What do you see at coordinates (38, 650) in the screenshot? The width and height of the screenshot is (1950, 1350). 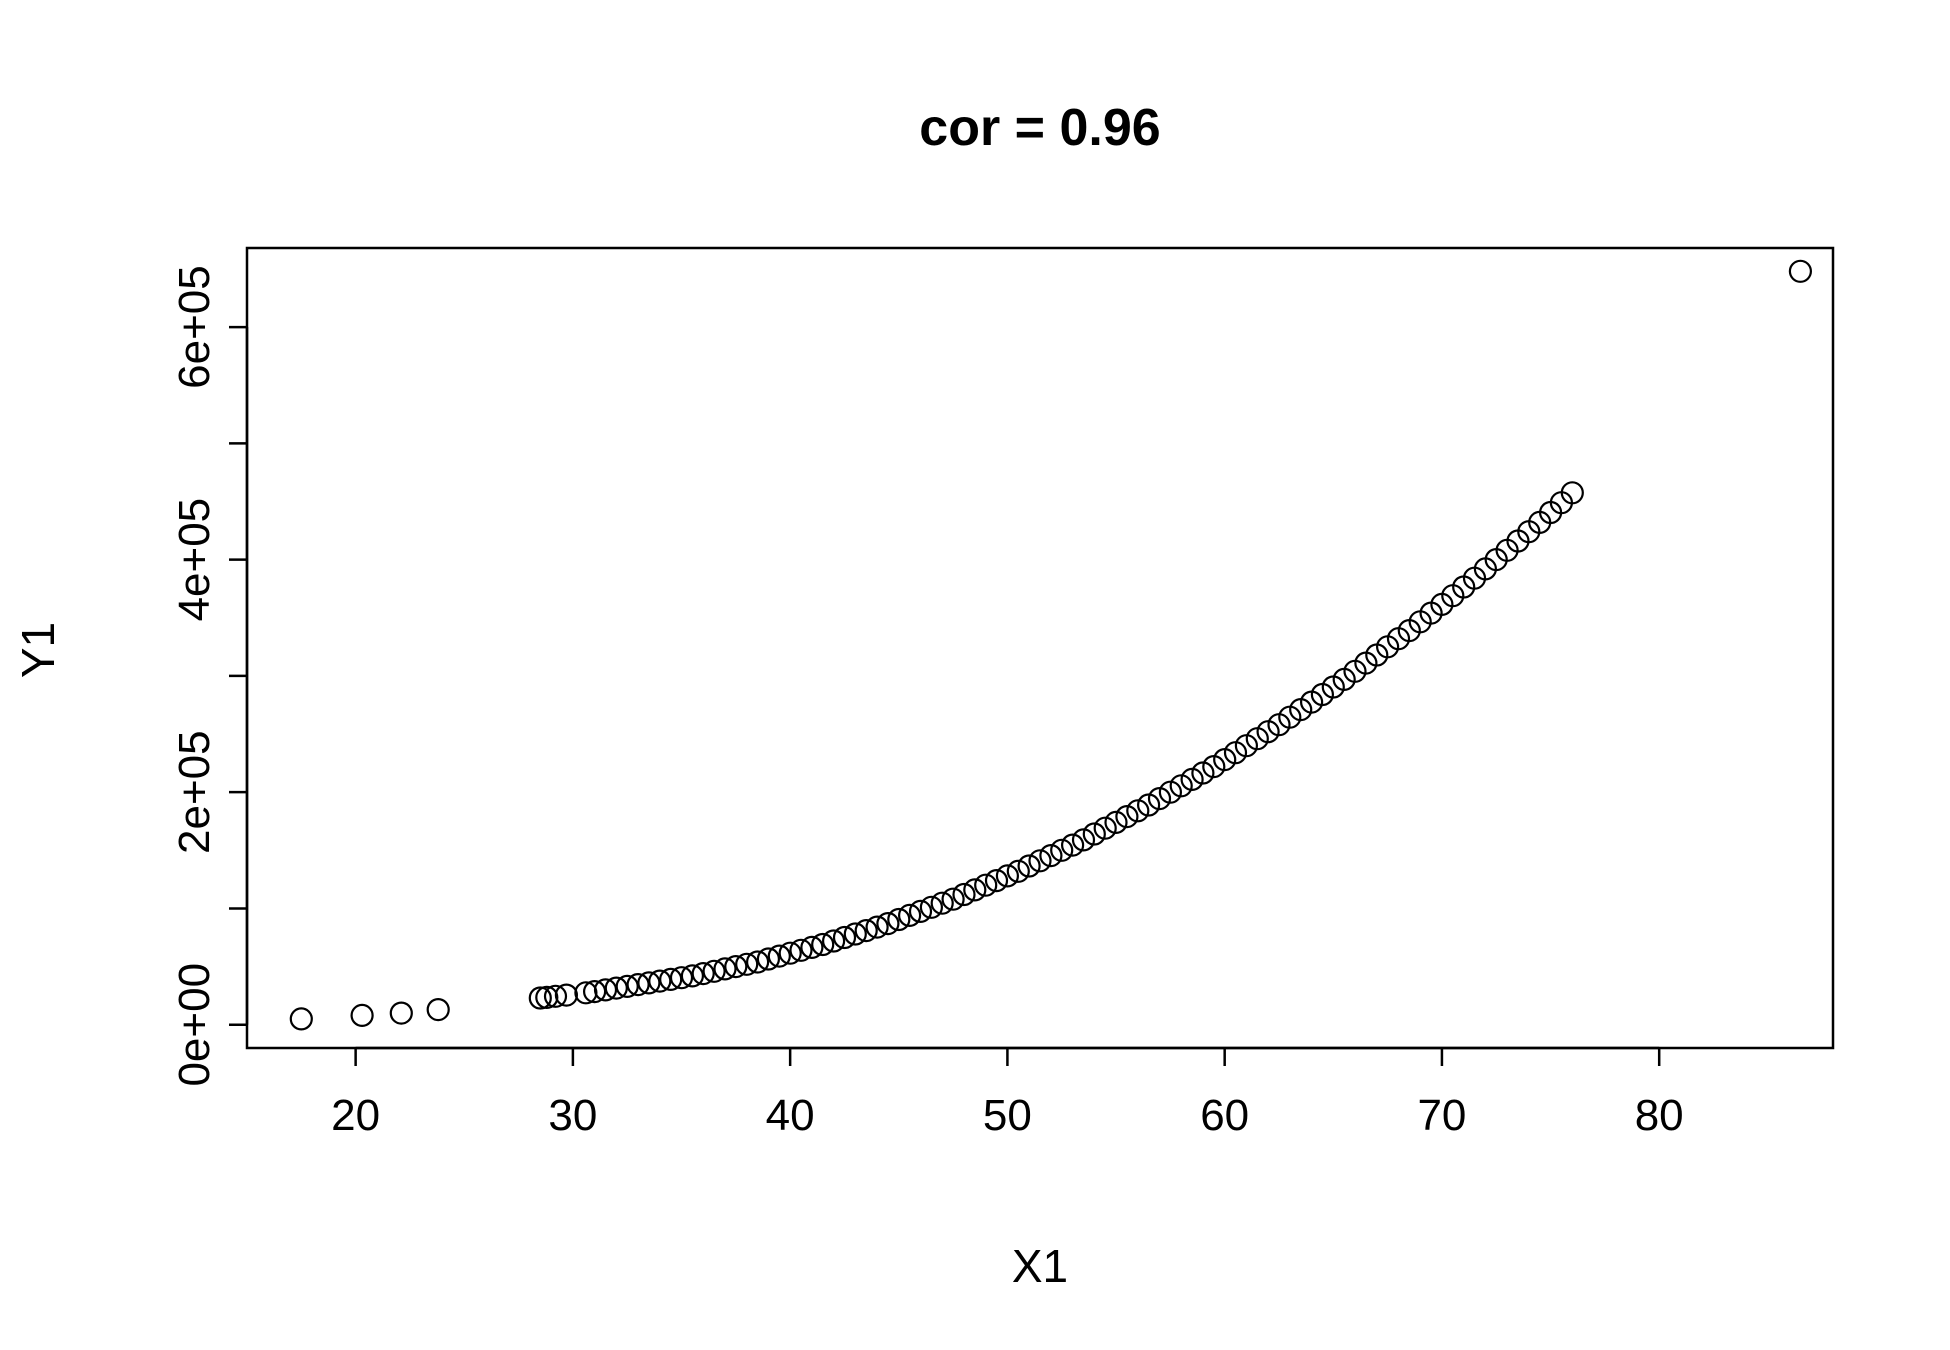 I see `y-axis-title: Y1` at bounding box center [38, 650].